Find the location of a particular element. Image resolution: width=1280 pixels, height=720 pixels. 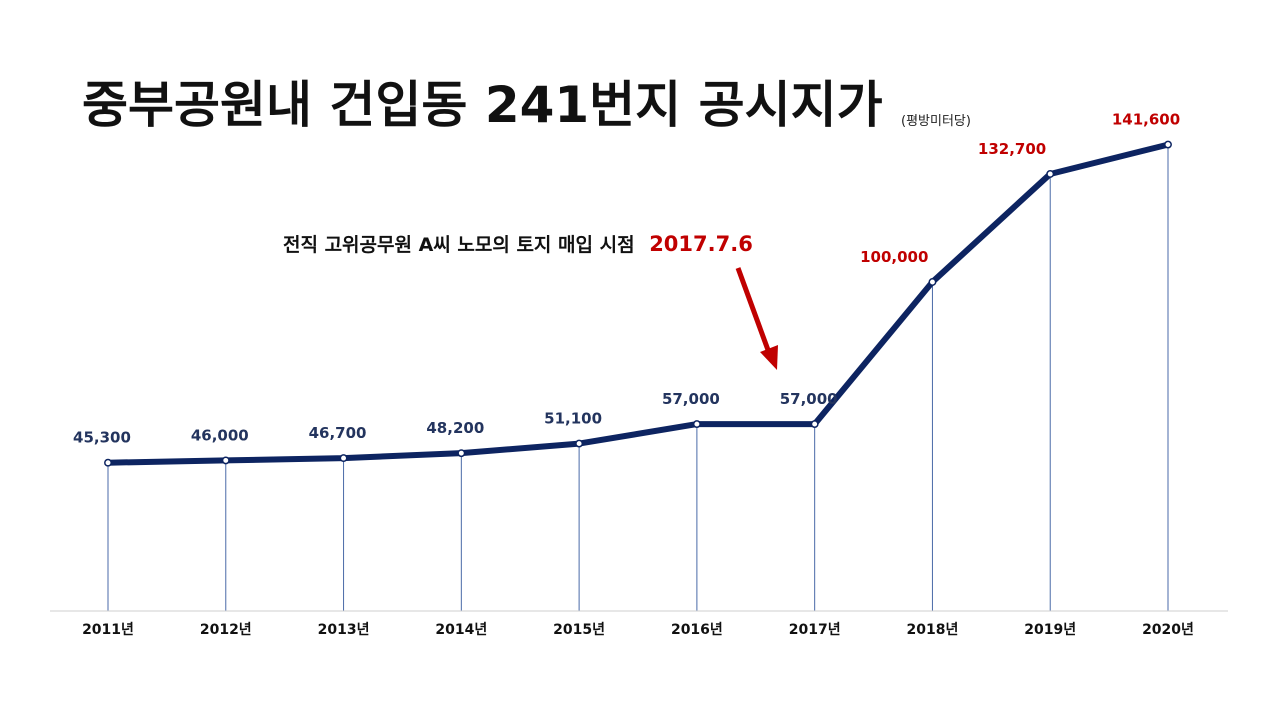

svg-text:전직 고위공무원 A씨 노모의 토지 매입 시점: 전직 고위공무원 A씨 노모의 토지 매입 시점 2017.7.6 is located at coordinates (518, 244).